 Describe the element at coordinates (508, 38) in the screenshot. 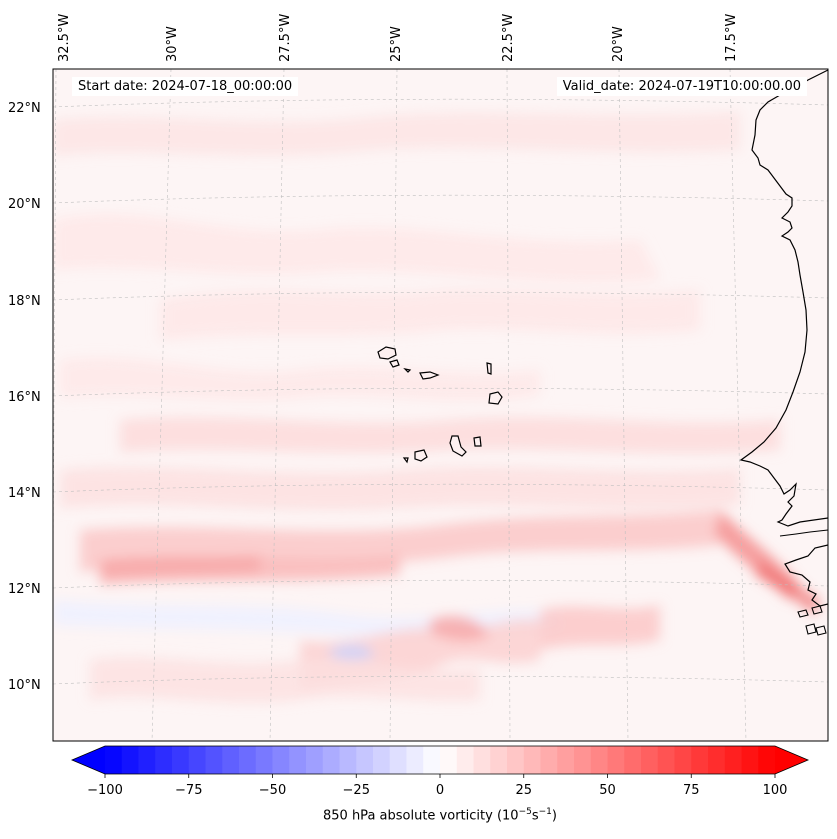

I see `lon-label-22-5w: 22.5°W` at that location.